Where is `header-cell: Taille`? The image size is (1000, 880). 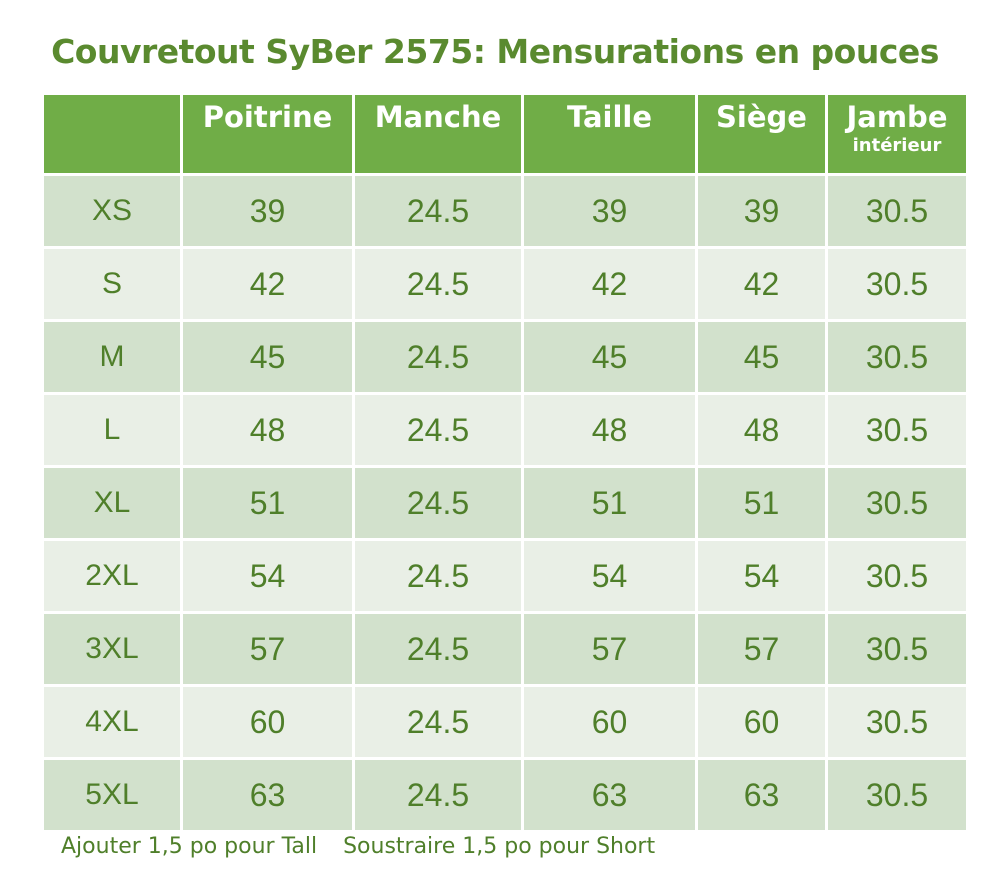
header-cell: Taille is located at coordinates (609, 134).